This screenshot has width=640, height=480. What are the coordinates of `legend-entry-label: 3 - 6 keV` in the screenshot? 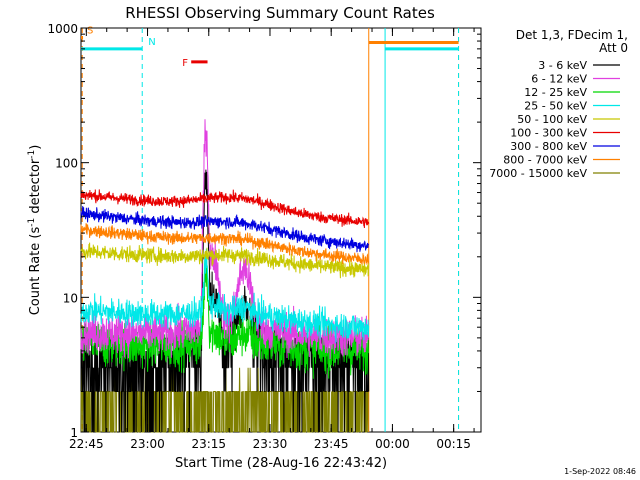 It's located at (562, 65).